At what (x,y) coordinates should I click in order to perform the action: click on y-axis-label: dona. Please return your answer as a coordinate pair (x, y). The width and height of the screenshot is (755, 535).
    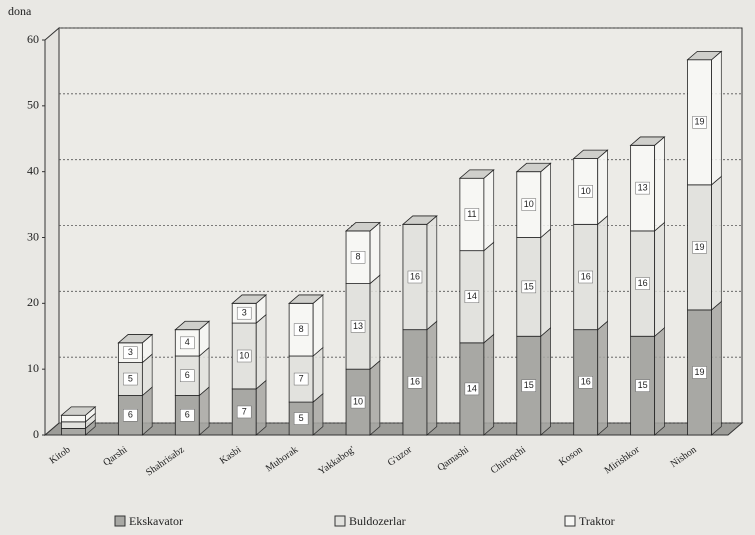
    Looking at the image, I should click on (20, 11).